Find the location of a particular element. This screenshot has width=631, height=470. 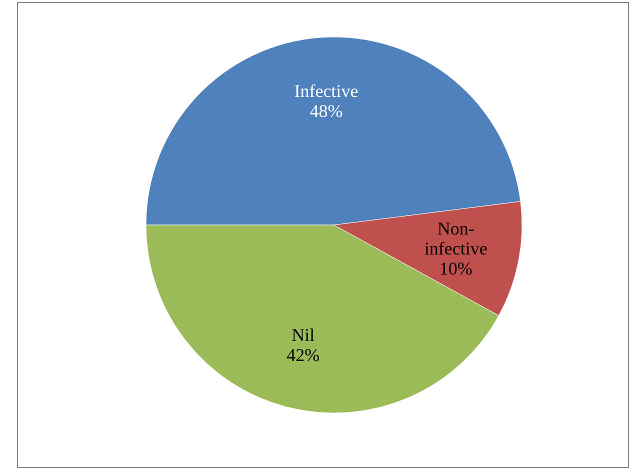

data-label: 10% is located at coordinates (455, 268).